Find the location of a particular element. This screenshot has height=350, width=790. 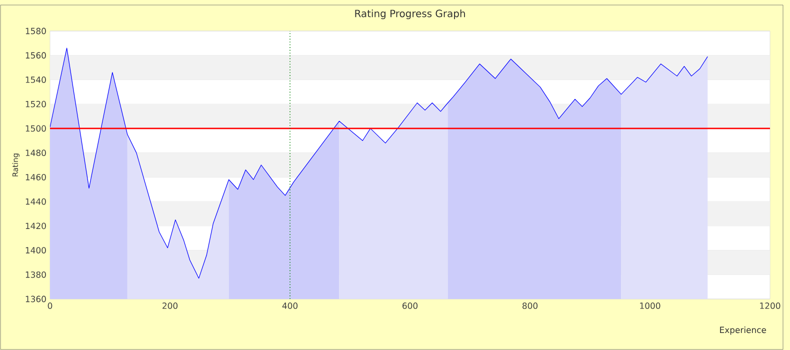

y-tick-label: 1480 is located at coordinates (36, 153).